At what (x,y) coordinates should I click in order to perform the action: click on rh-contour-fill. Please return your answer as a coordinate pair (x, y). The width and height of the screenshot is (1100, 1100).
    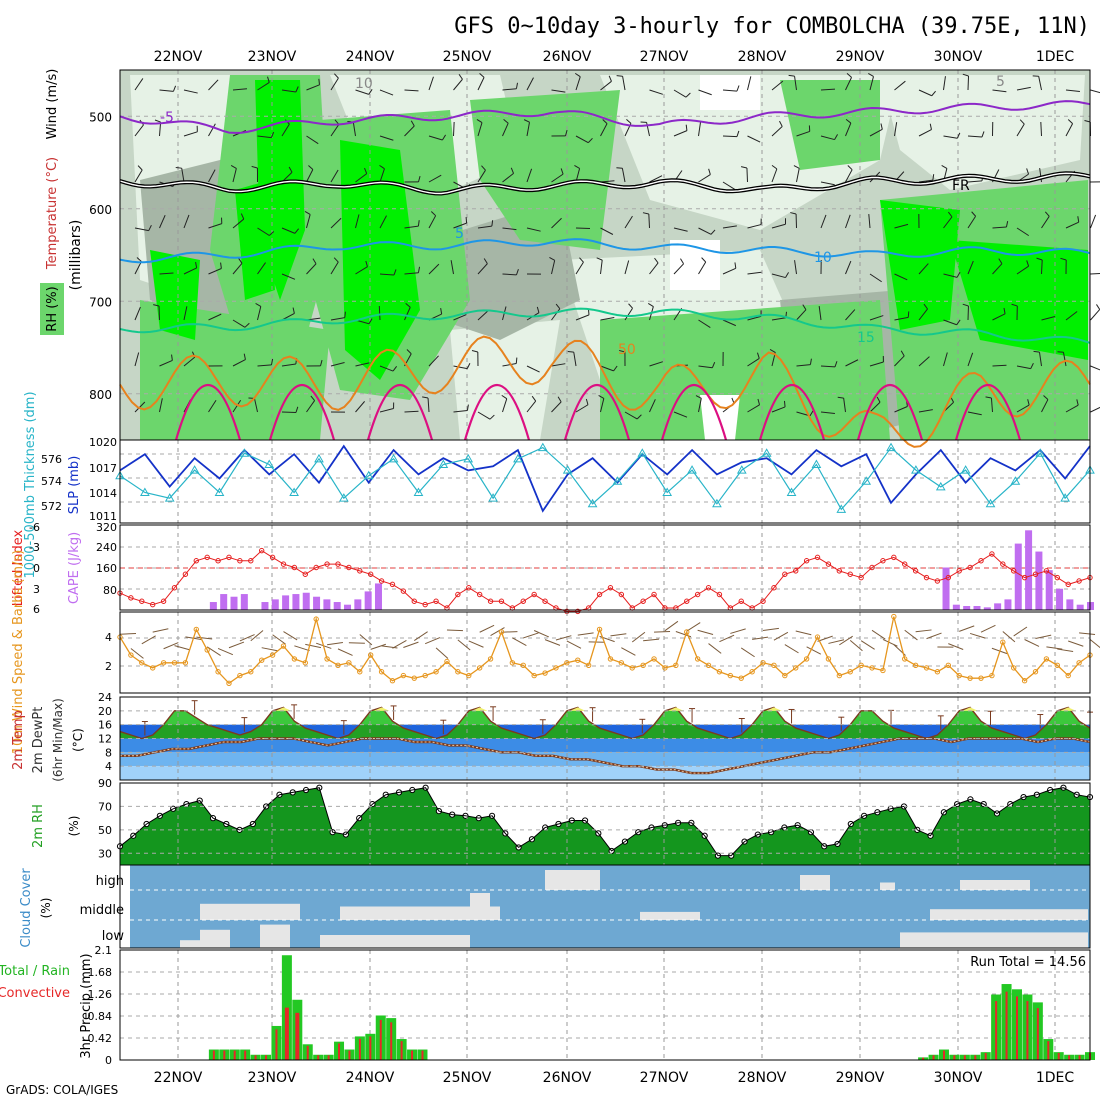
    Looking at the image, I should click on (505, 380).